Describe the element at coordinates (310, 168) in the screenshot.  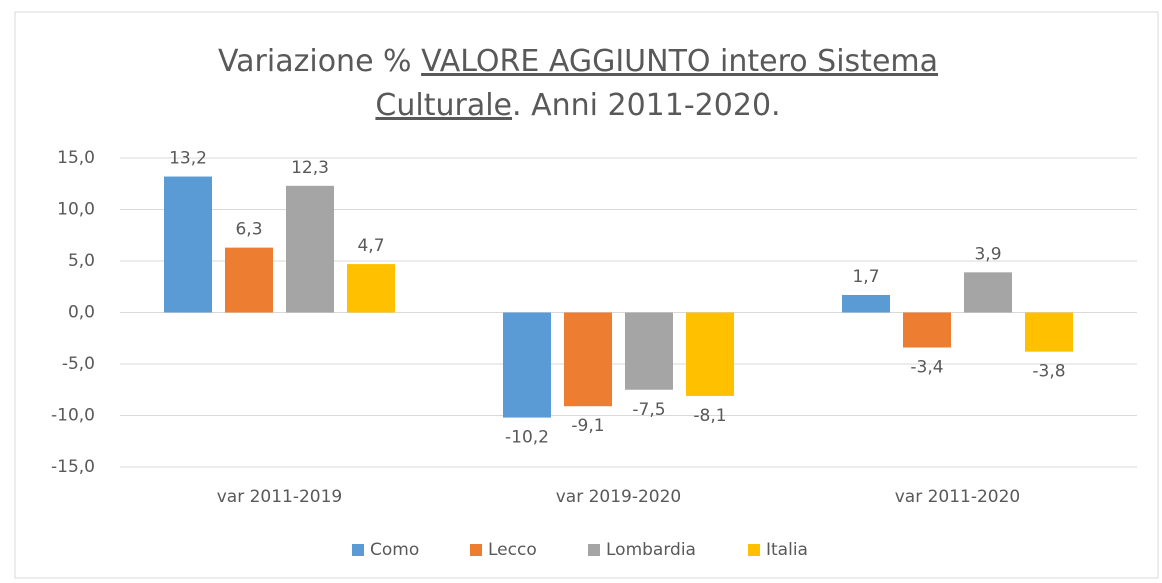
I see `value-label: 12,3` at that location.